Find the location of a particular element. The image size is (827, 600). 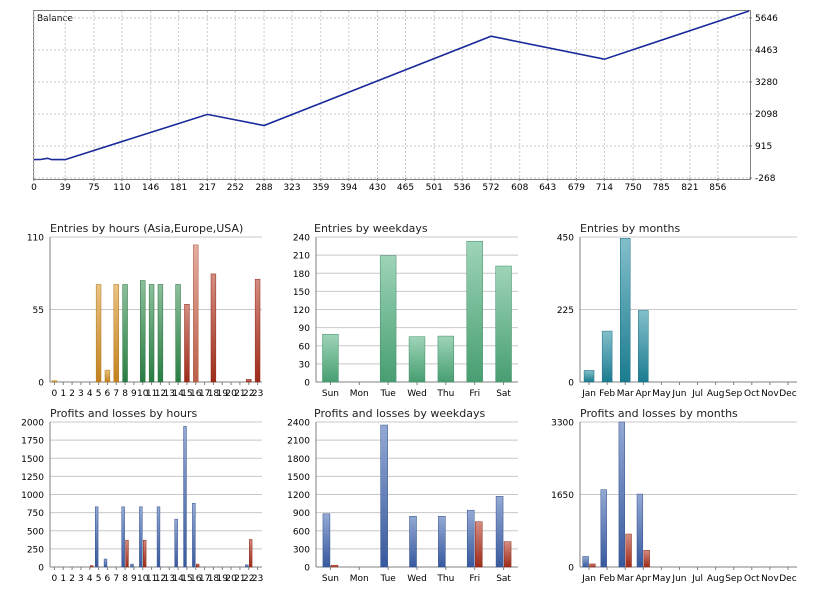

balance-x-tick-label: 501 is located at coordinates (434, 188).